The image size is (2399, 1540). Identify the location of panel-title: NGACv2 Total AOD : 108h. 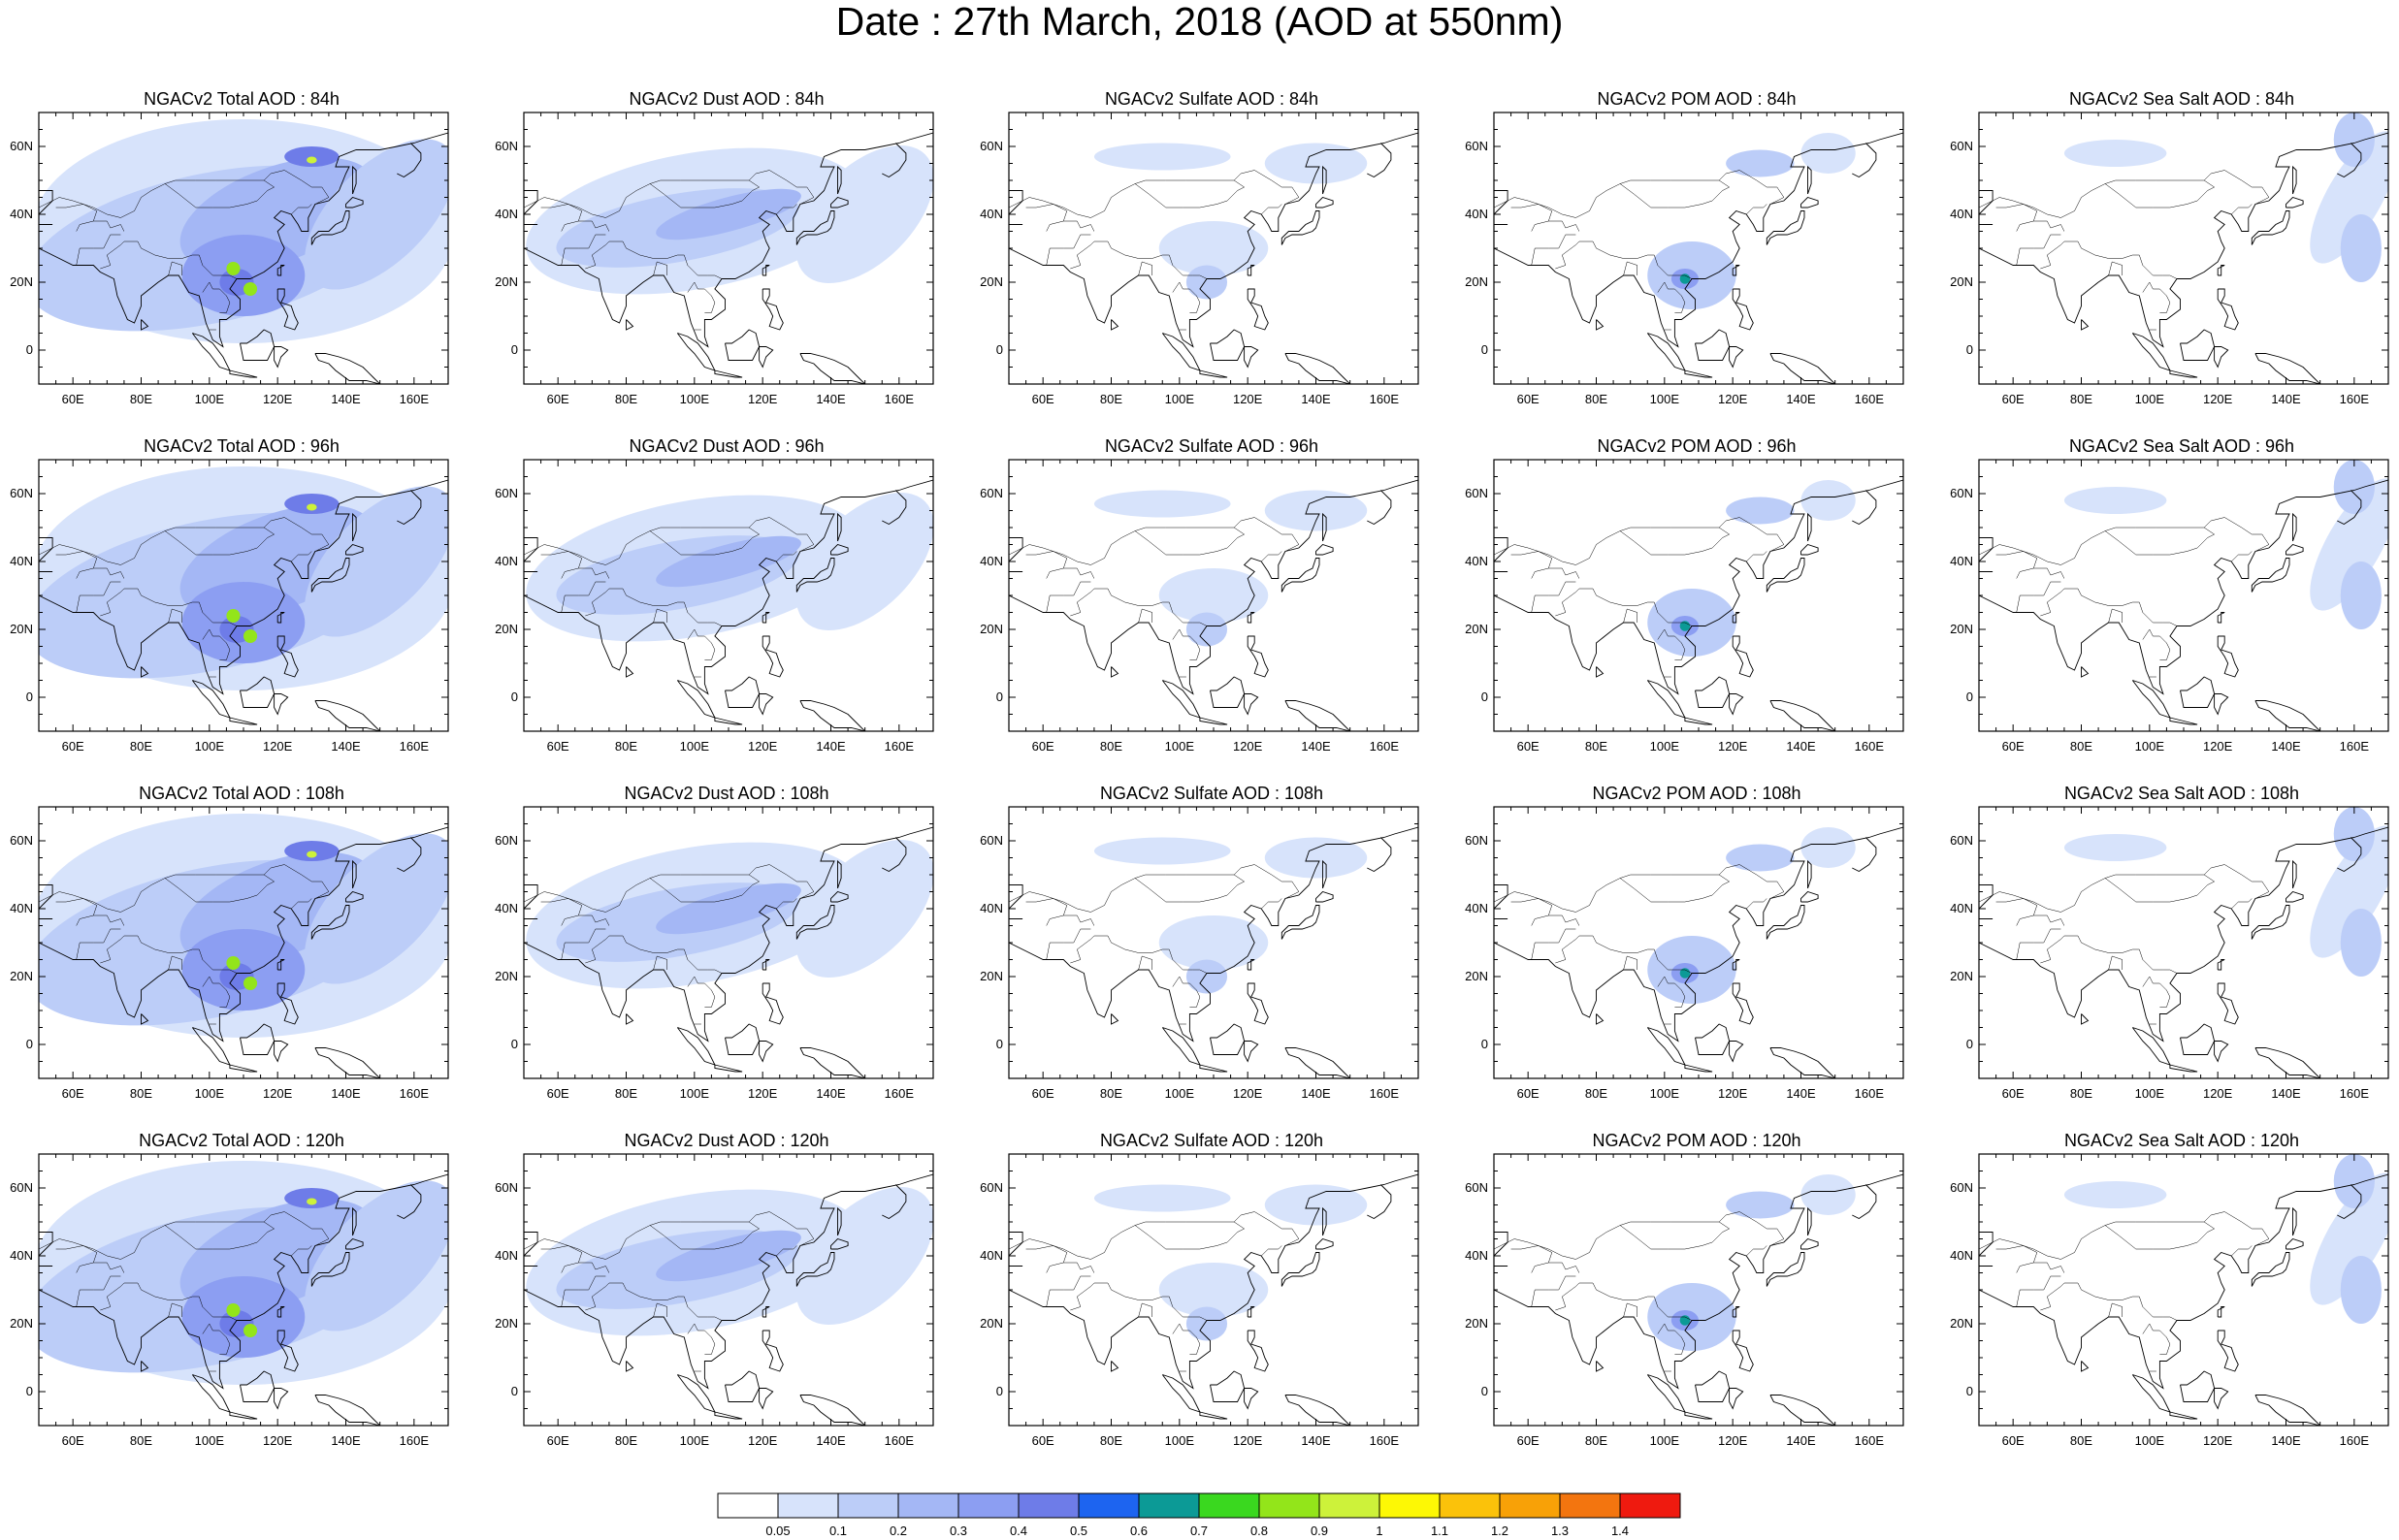
(242, 794).